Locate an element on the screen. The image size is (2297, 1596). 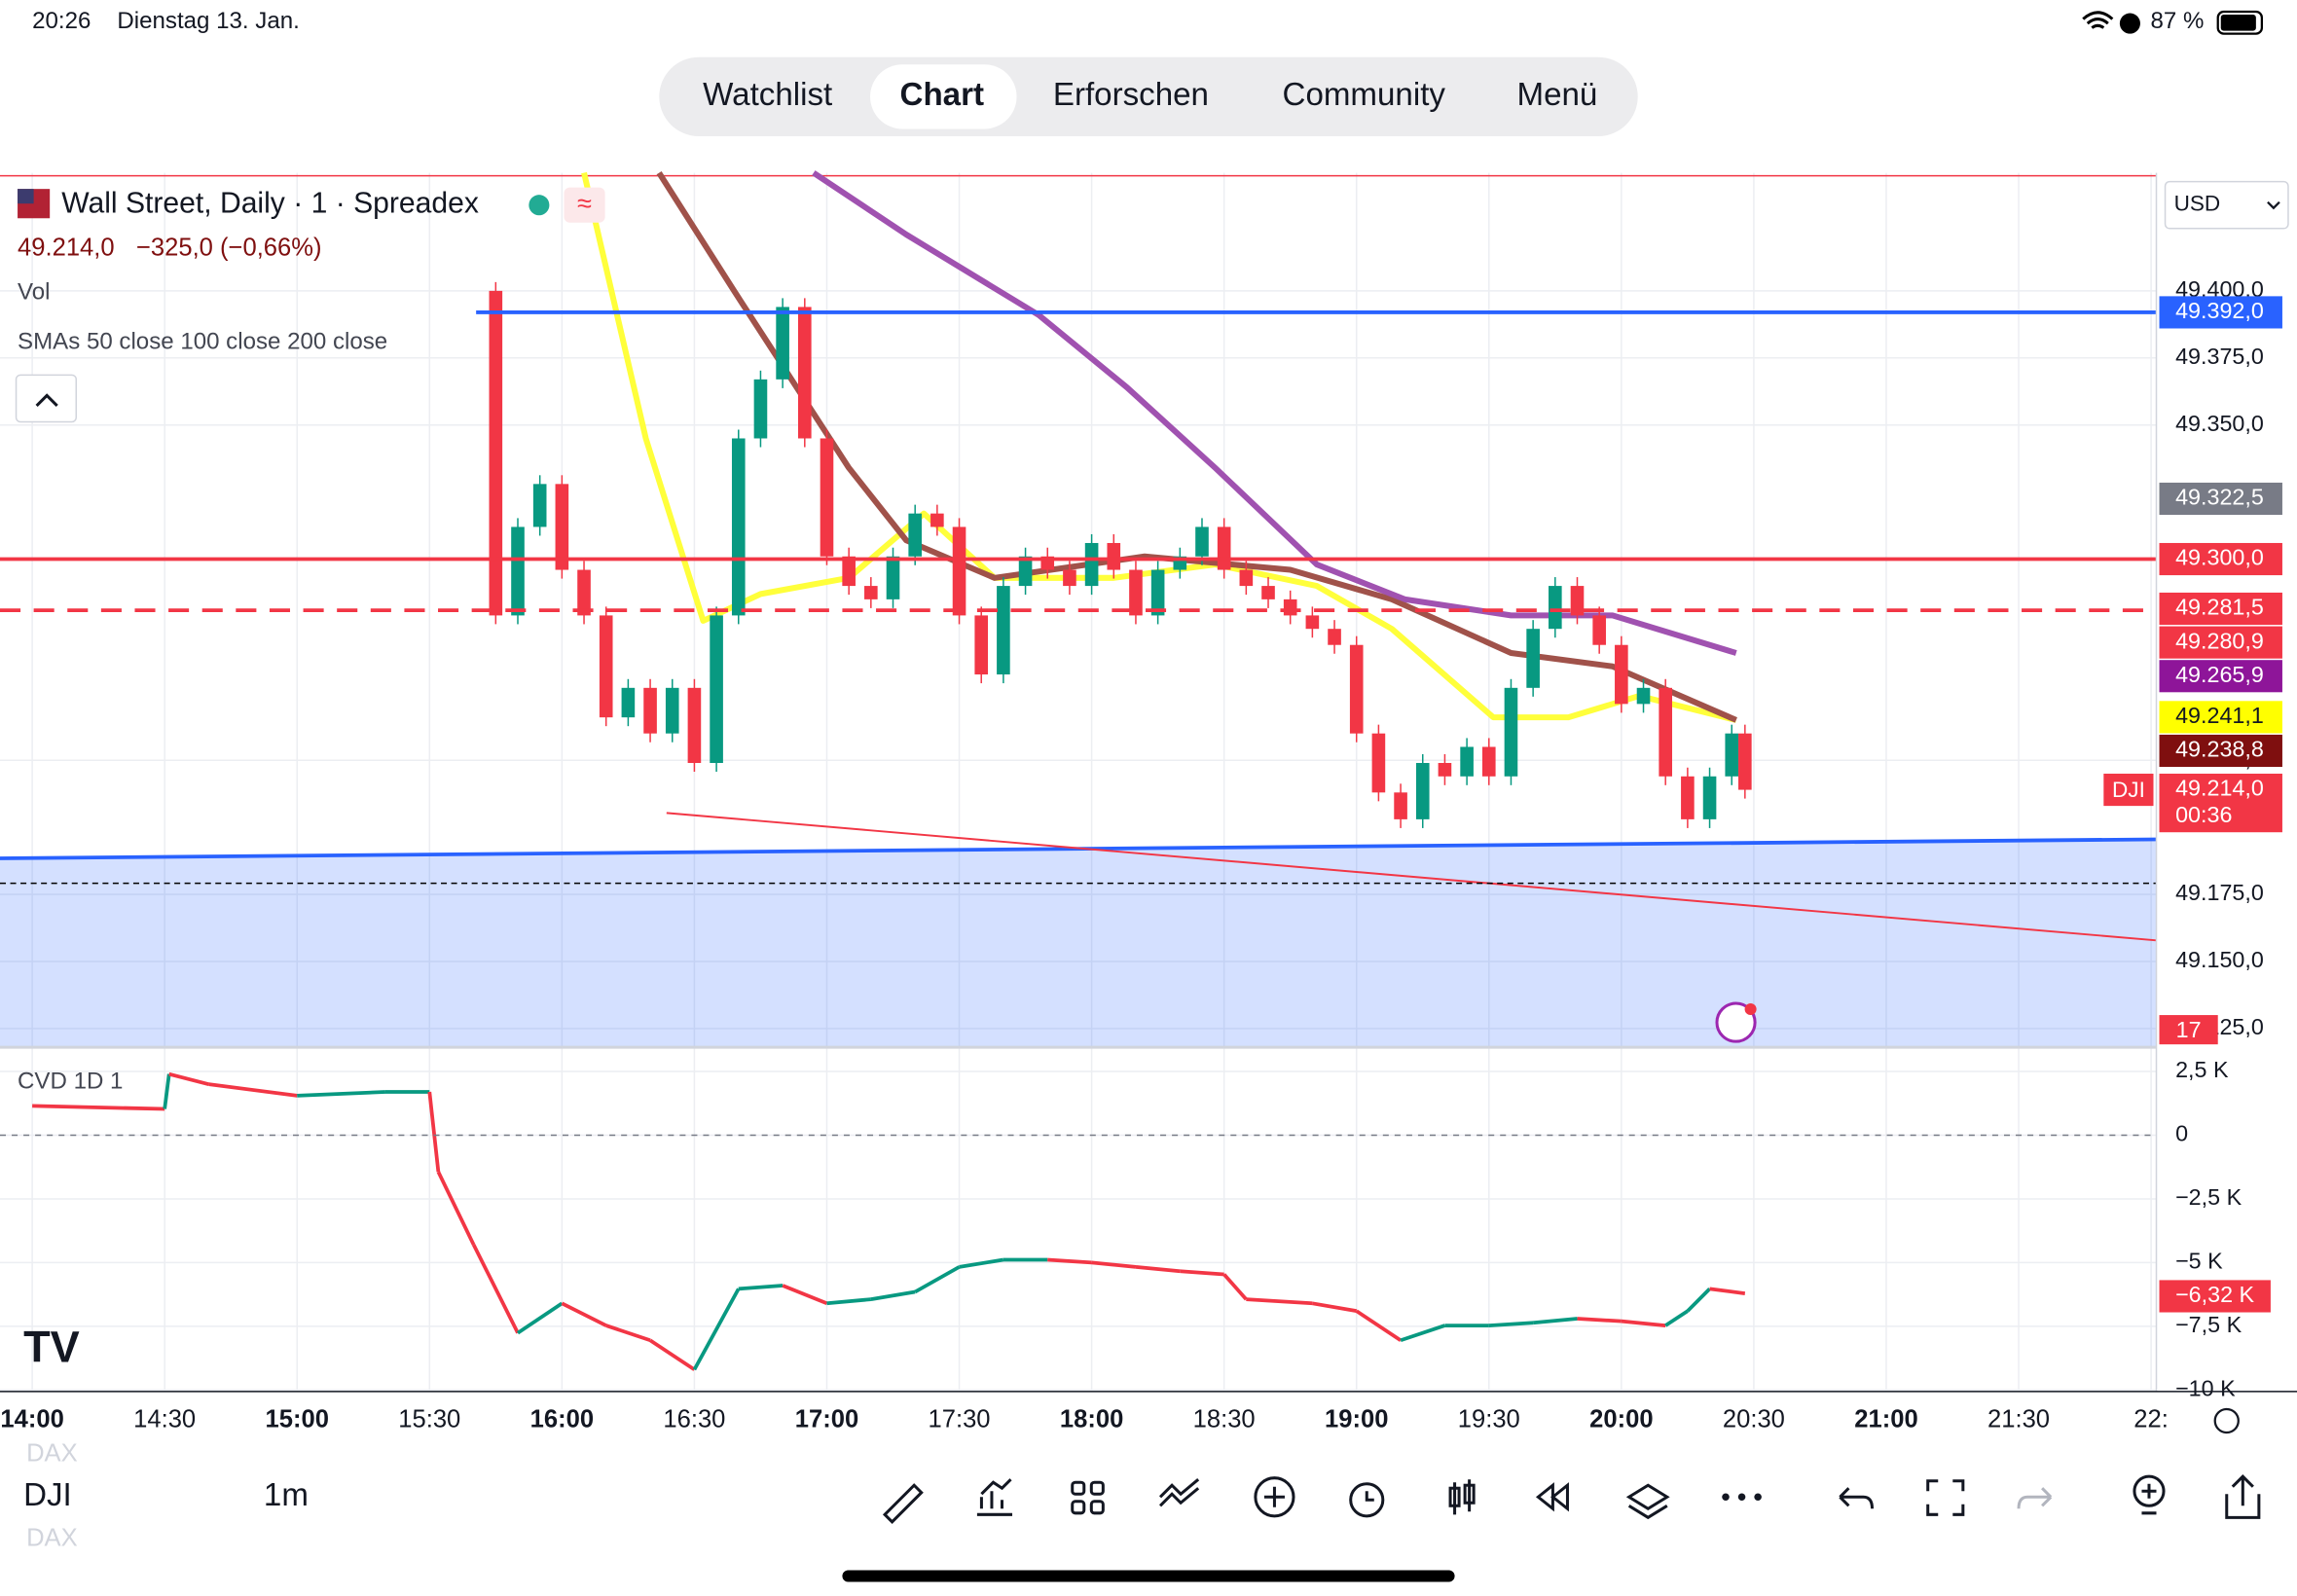
tab: Watchlist is located at coordinates (767, 95).